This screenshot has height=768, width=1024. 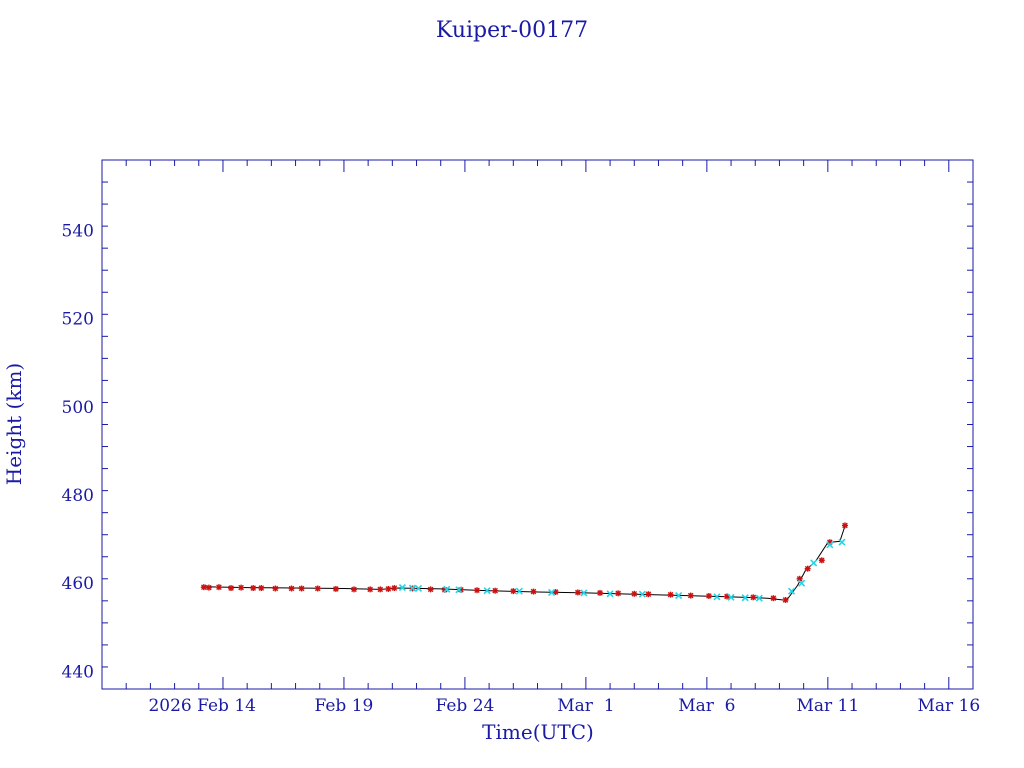 What do you see at coordinates (585, 706) in the screenshot?
I see `x-tick-label: Mar 1` at bounding box center [585, 706].